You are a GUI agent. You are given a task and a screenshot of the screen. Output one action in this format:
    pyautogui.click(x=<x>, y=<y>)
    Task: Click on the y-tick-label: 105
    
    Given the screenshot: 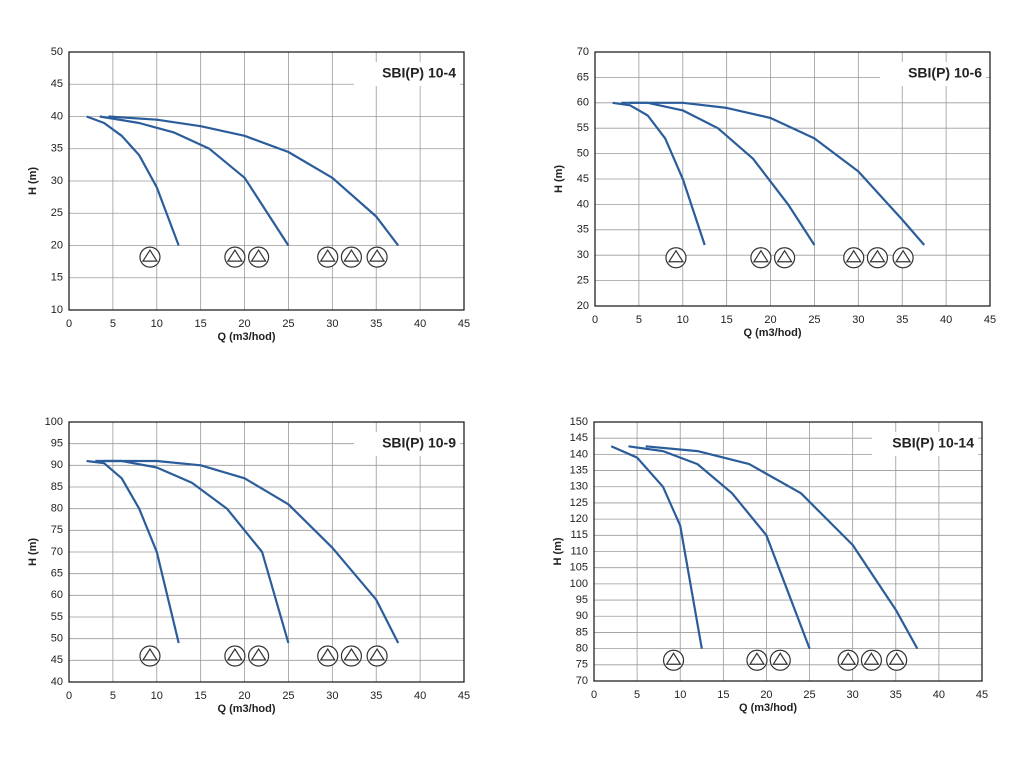 What is the action you would take?
    pyautogui.click(x=579, y=568)
    